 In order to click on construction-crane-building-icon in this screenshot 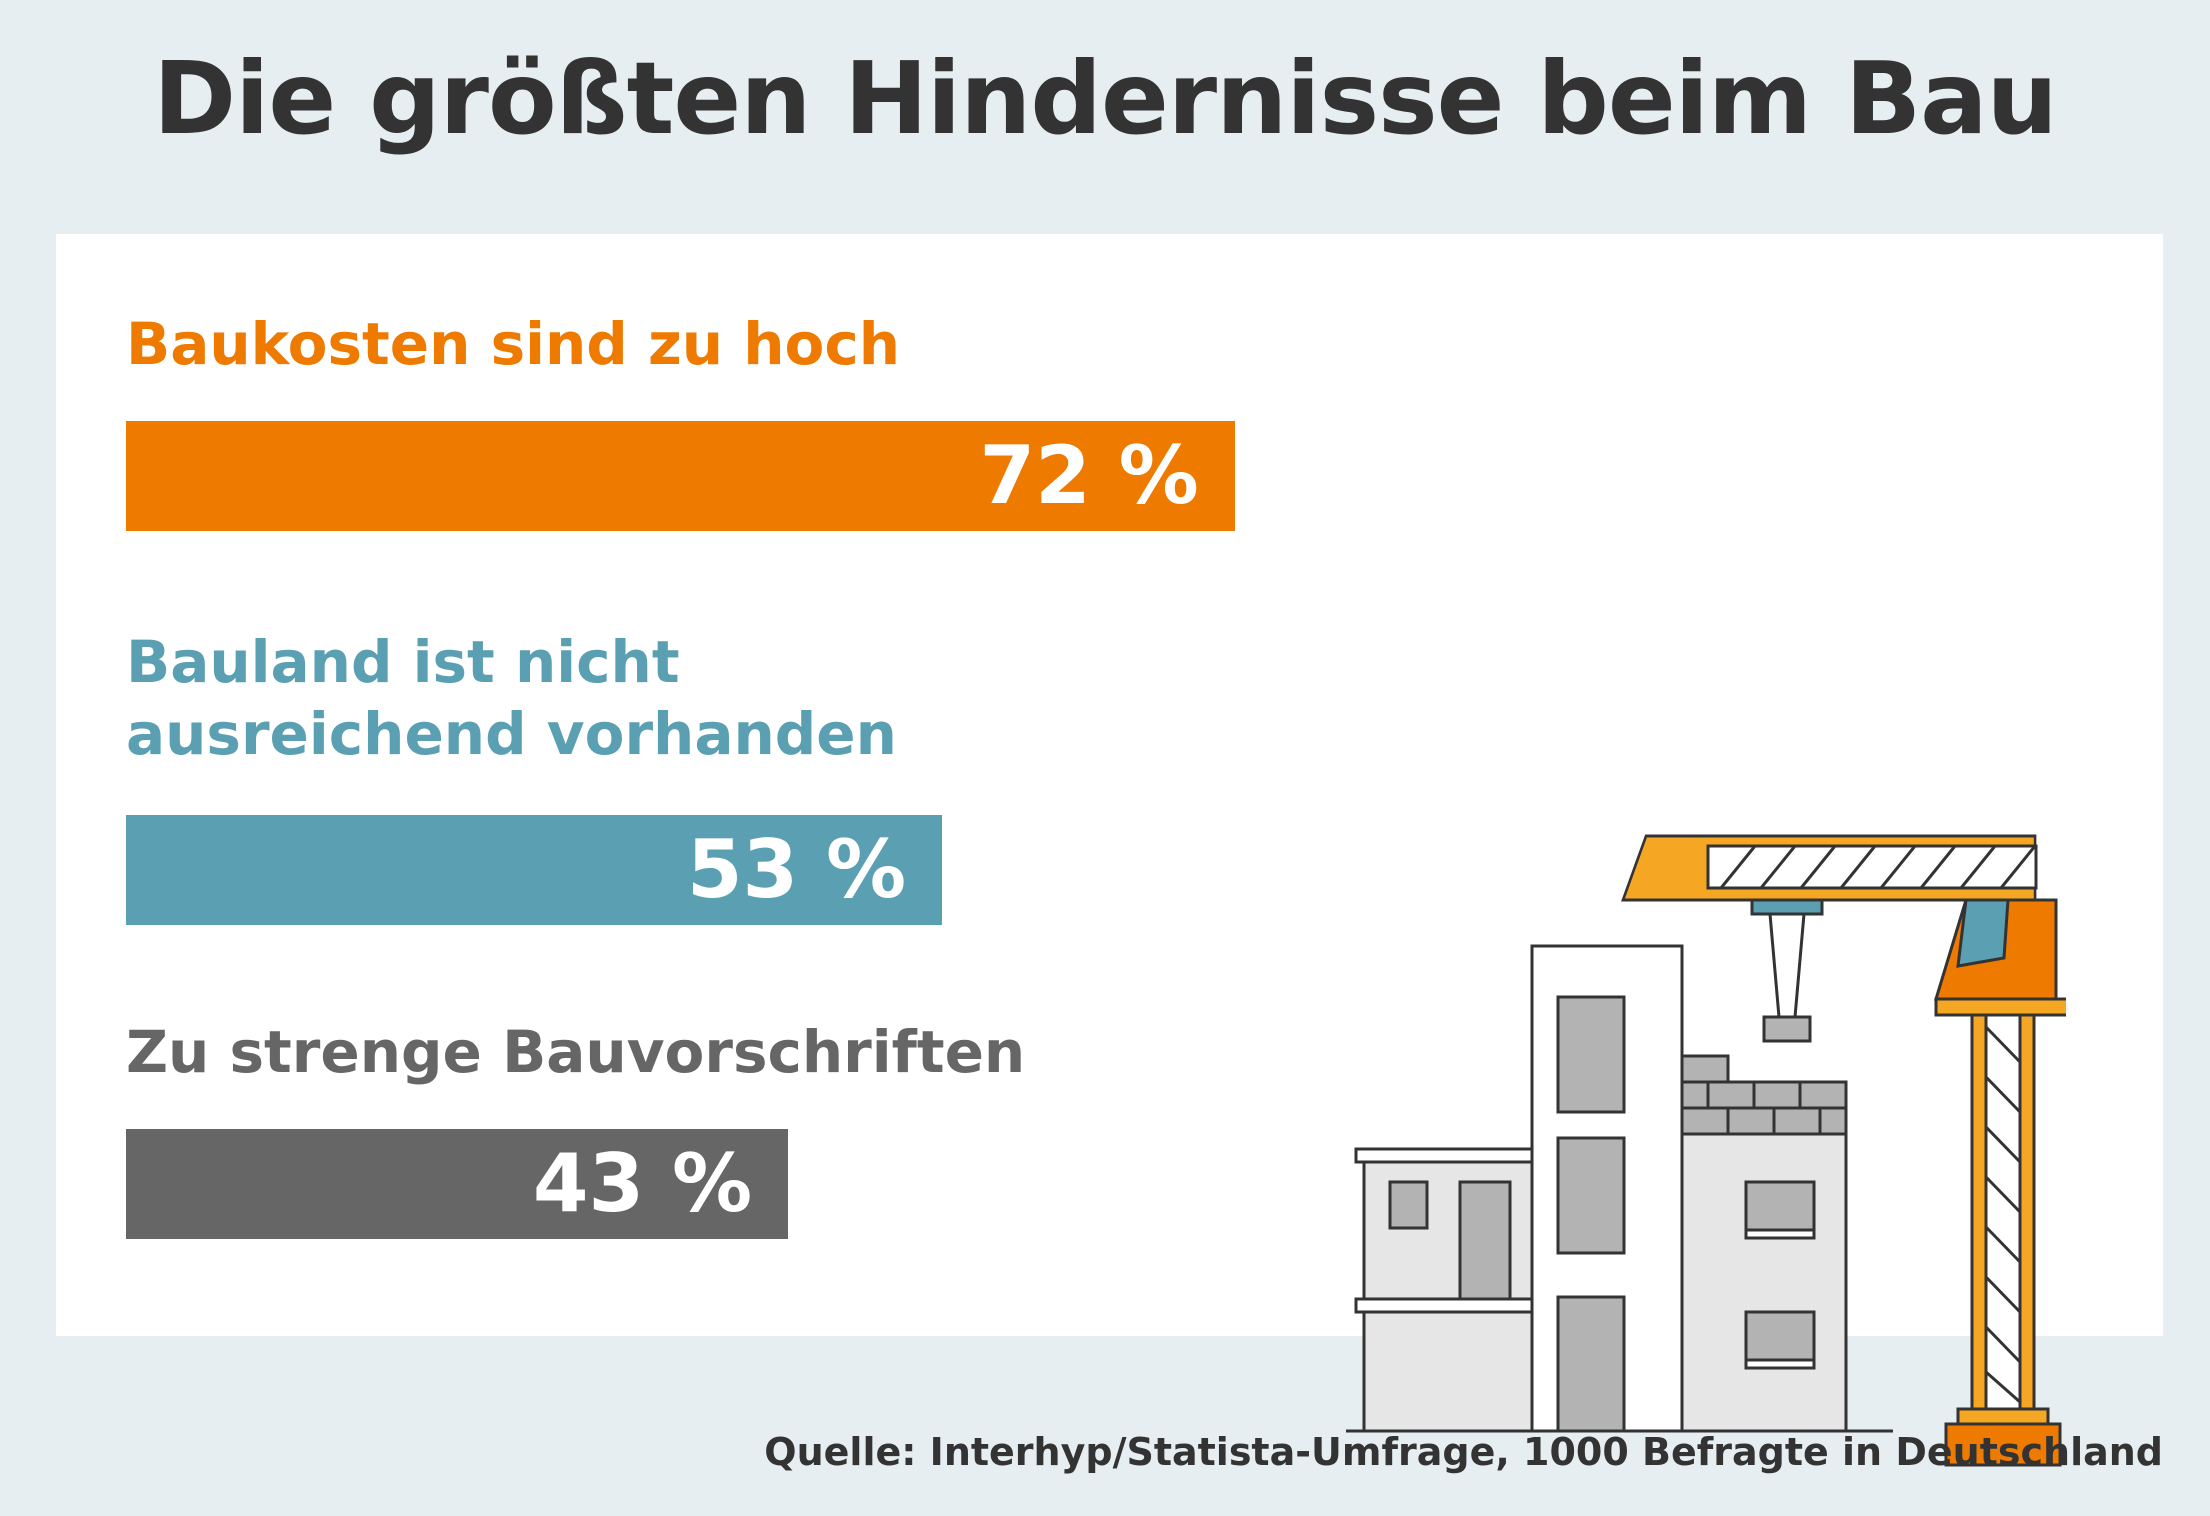, I will do `click(1706, 1150)`.